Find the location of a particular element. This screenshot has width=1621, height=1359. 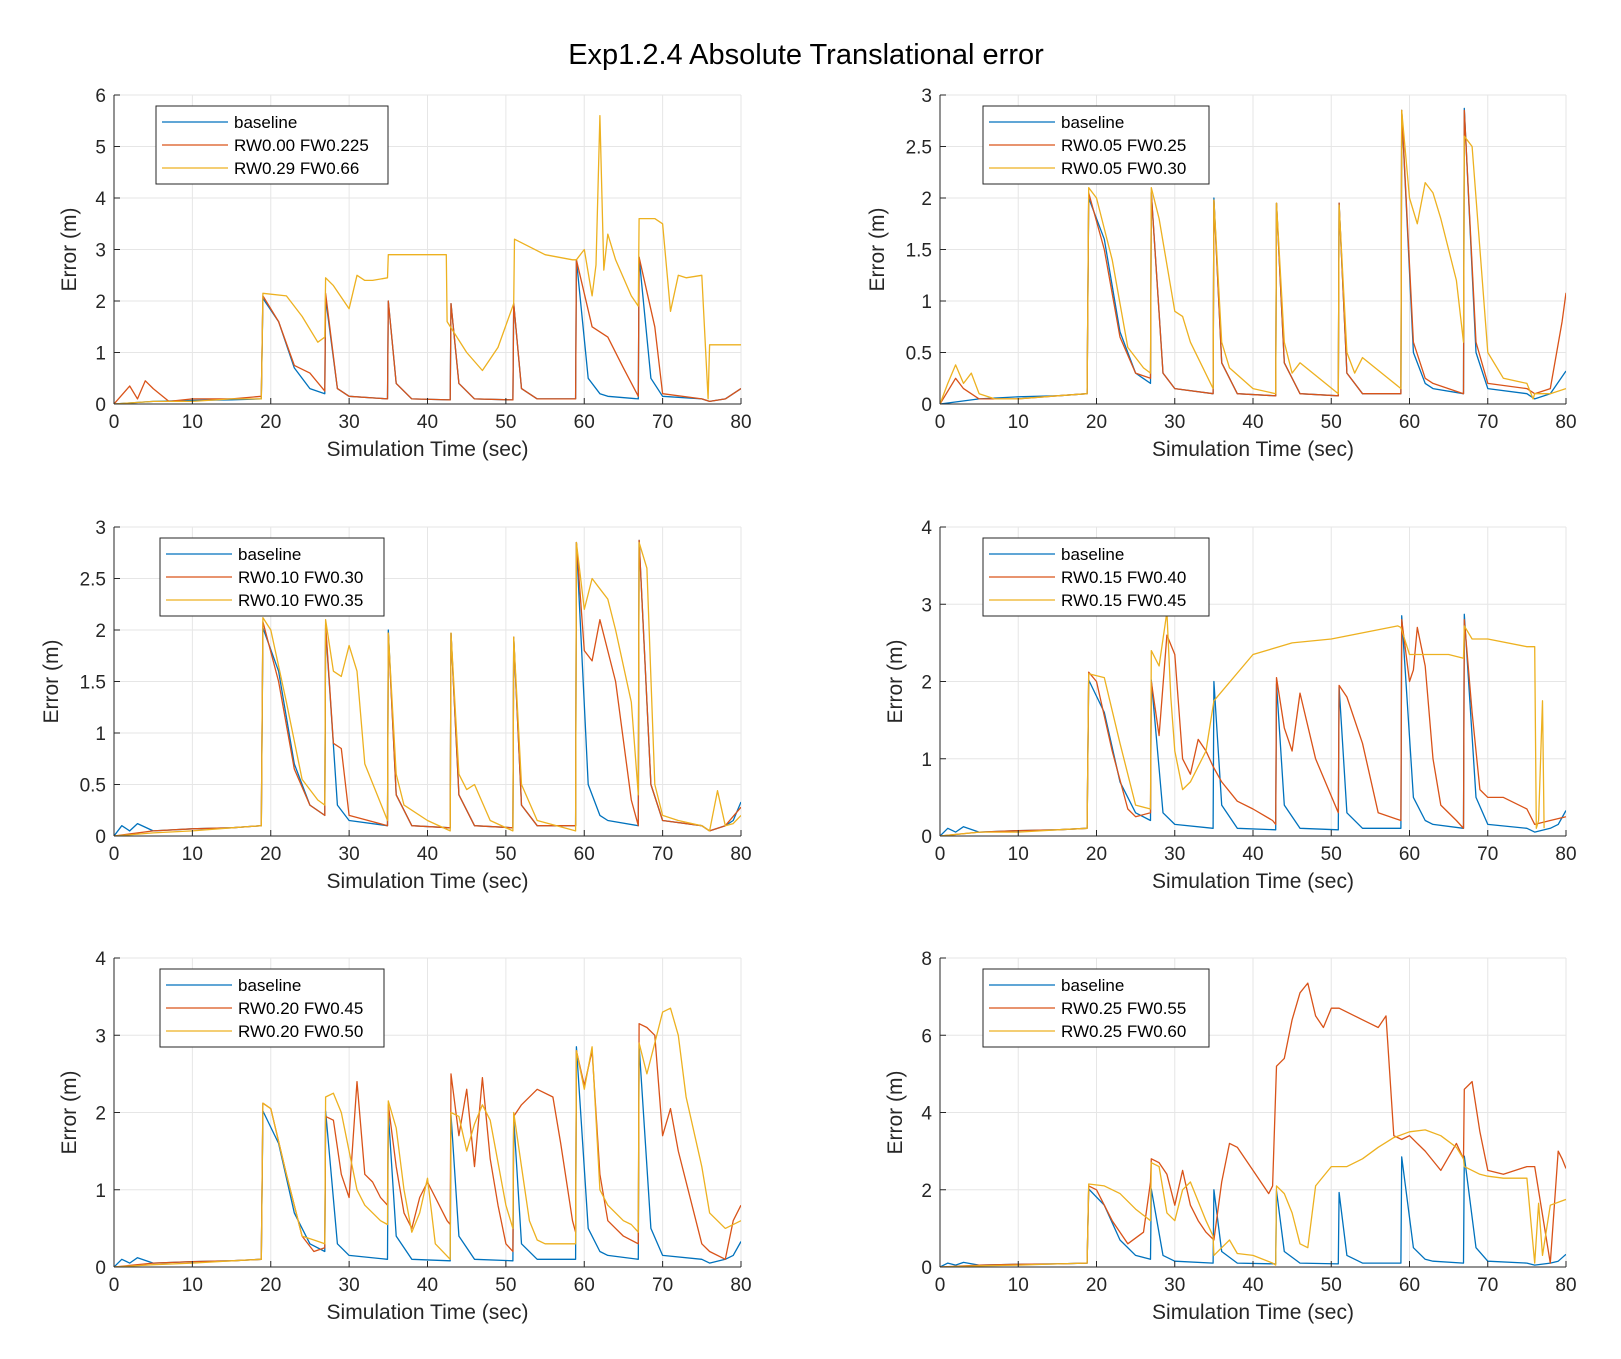

grid-lines is located at coordinates (1253, 681).